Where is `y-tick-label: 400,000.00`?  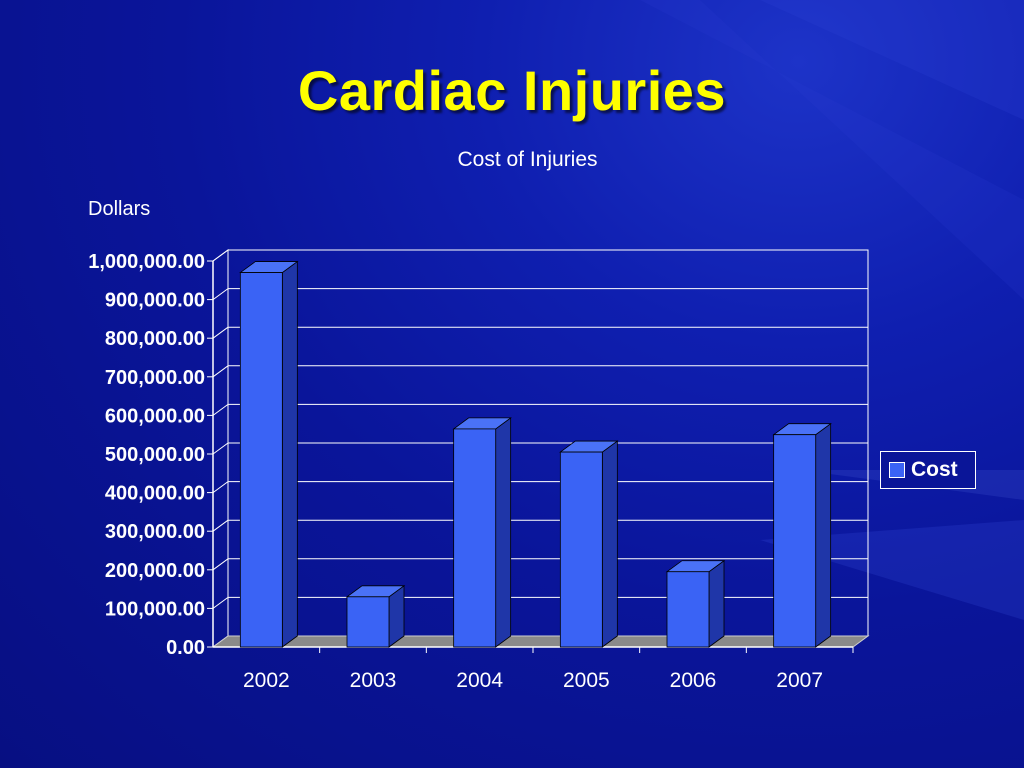
y-tick-label: 400,000.00 is located at coordinates (155, 494).